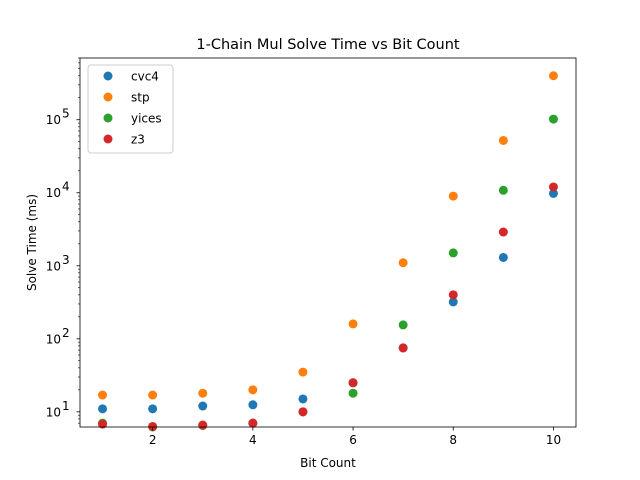  I want to click on x-tick-label: 2, so click(153, 440).